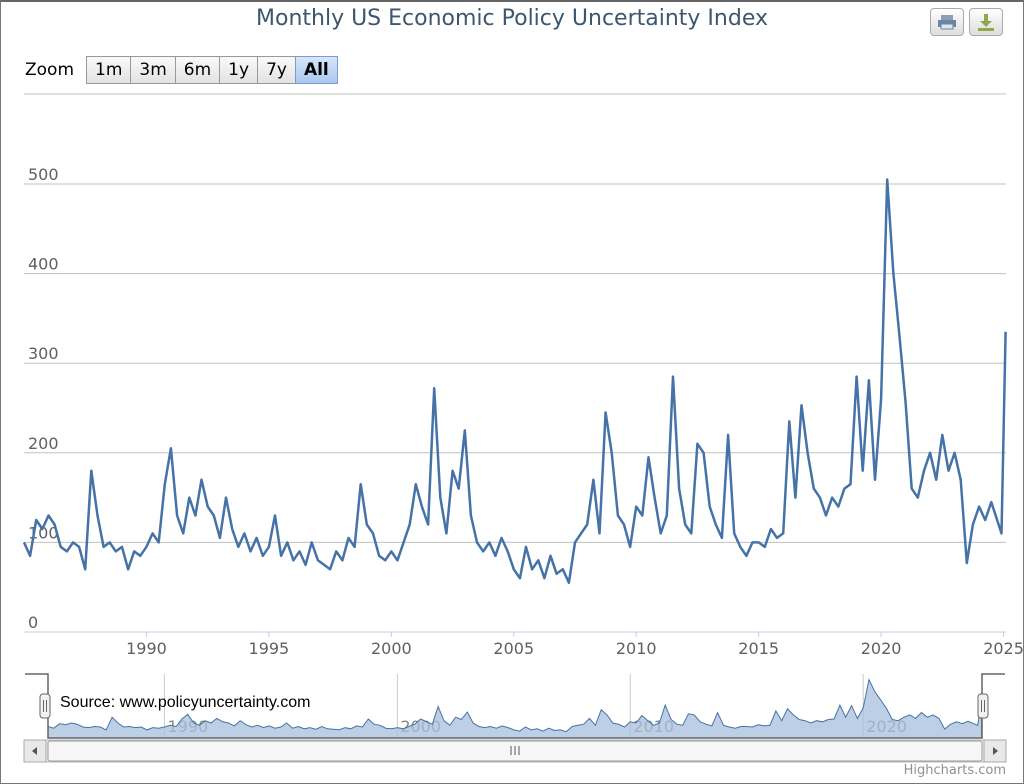 The height and width of the screenshot is (784, 1024). What do you see at coordinates (43, 264) in the screenshot?
I see `y-tick-label: 400` at bounding box center [43, 264].